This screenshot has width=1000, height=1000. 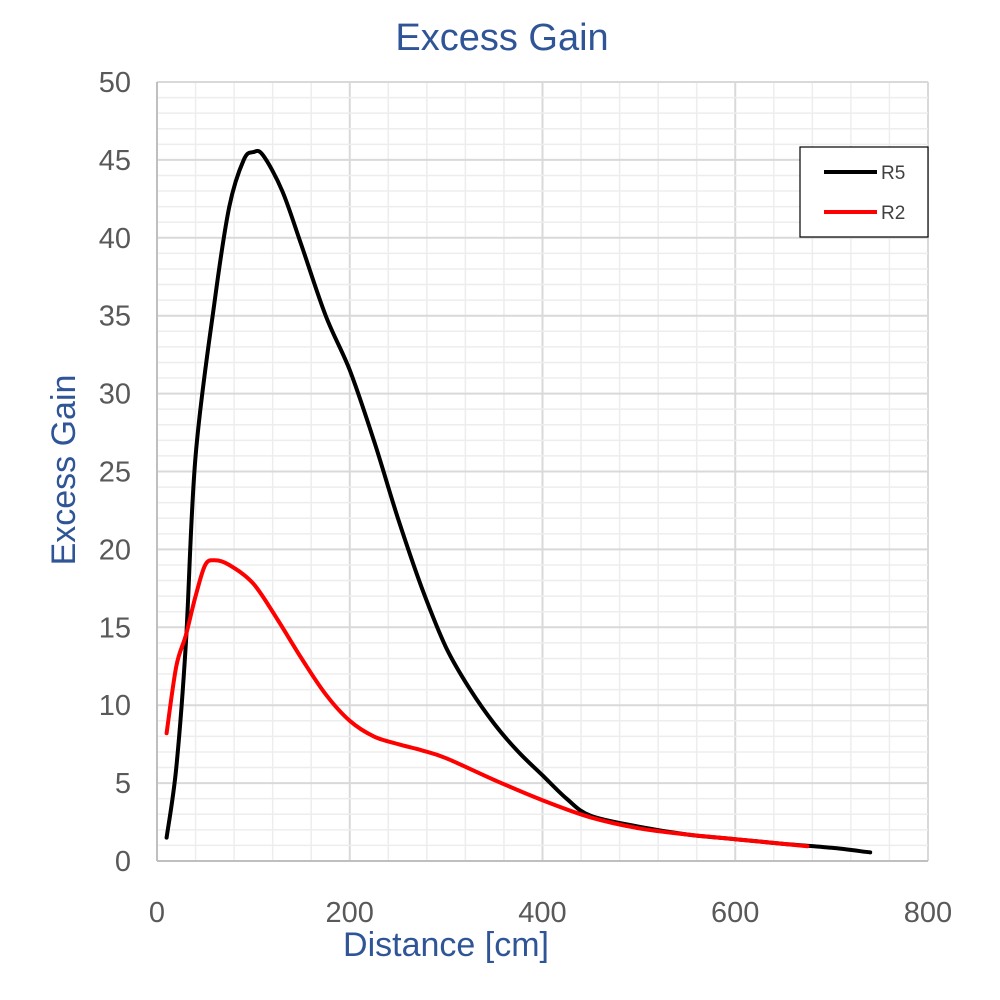 What do you see at coordinates (157, 913) in the screenshot?
I see `x-tick-label: 0` at bounding box center [157, 913].